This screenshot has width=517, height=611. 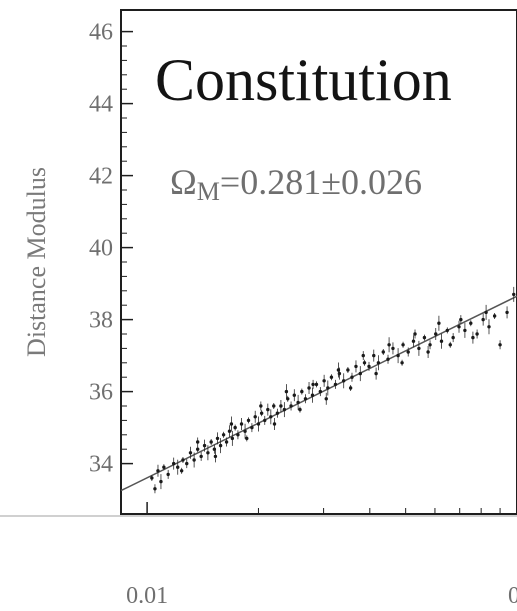 I want to click on omega-symbol: Ω, so click(x=183, y=182).